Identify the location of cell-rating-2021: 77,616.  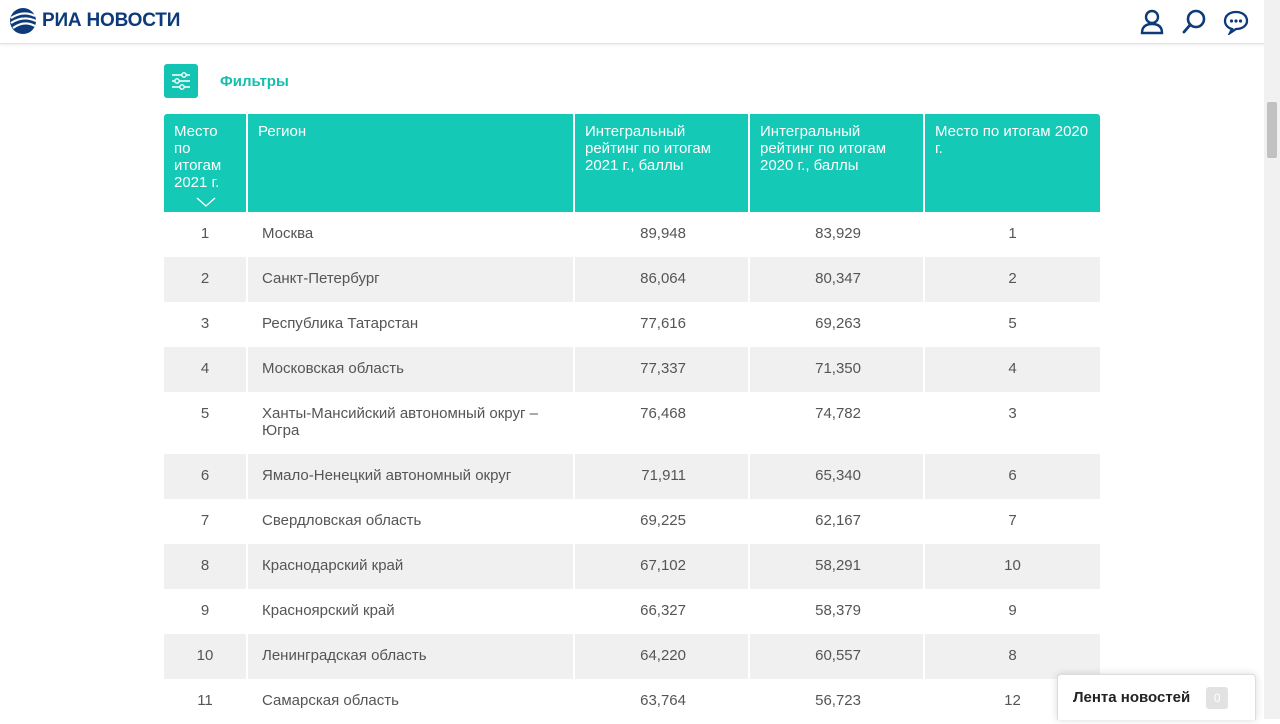
(662, 324).